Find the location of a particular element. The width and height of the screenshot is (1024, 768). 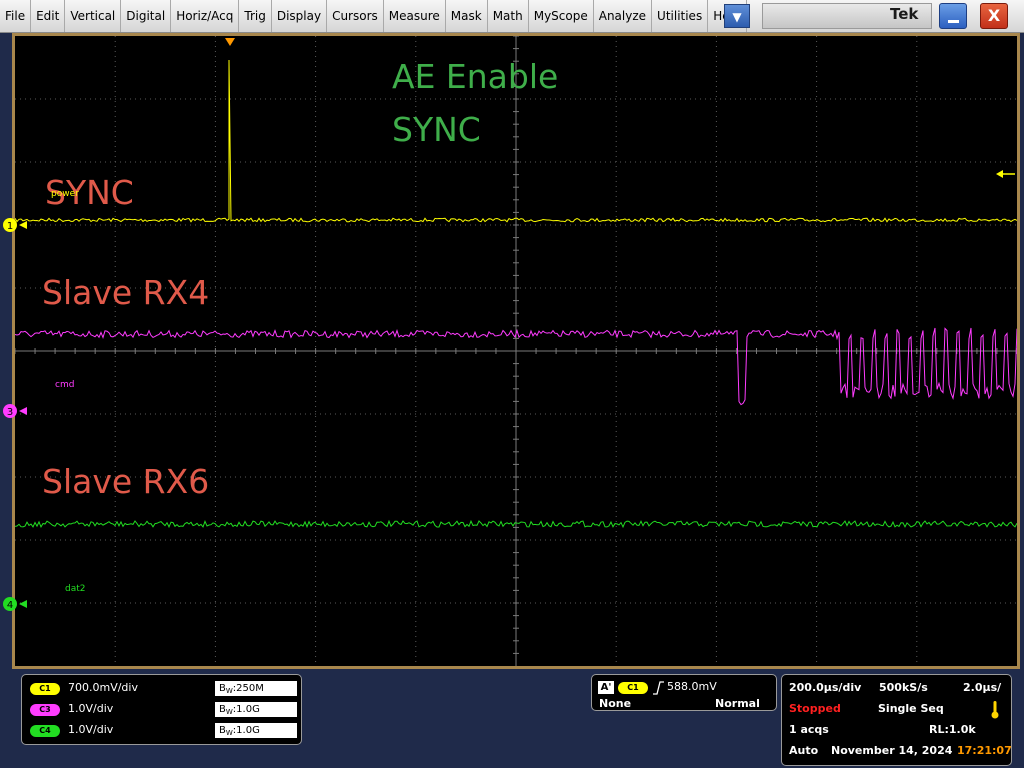

acquisition-count: 1 acqs is located at coordinates (809, 729).